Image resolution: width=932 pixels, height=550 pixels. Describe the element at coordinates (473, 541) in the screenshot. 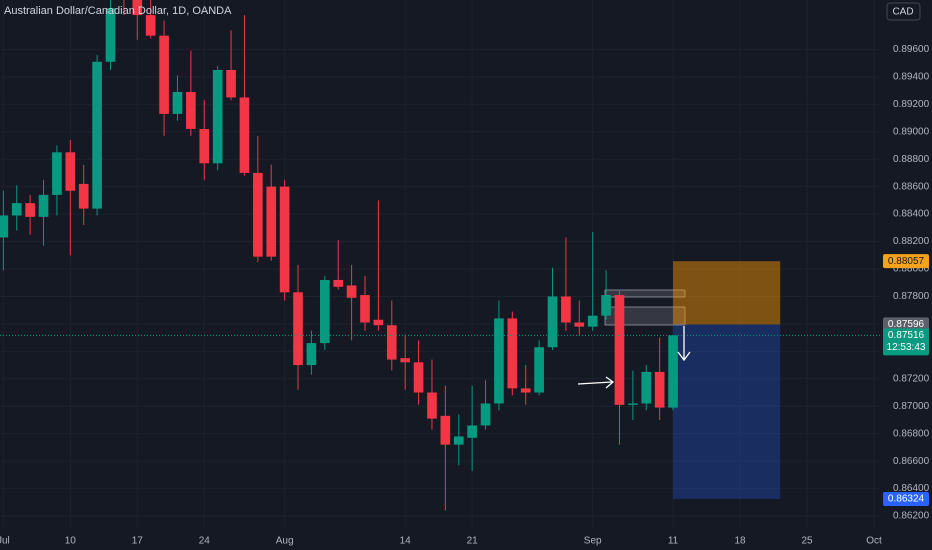

I see `x-tick-label: 21` at that location.